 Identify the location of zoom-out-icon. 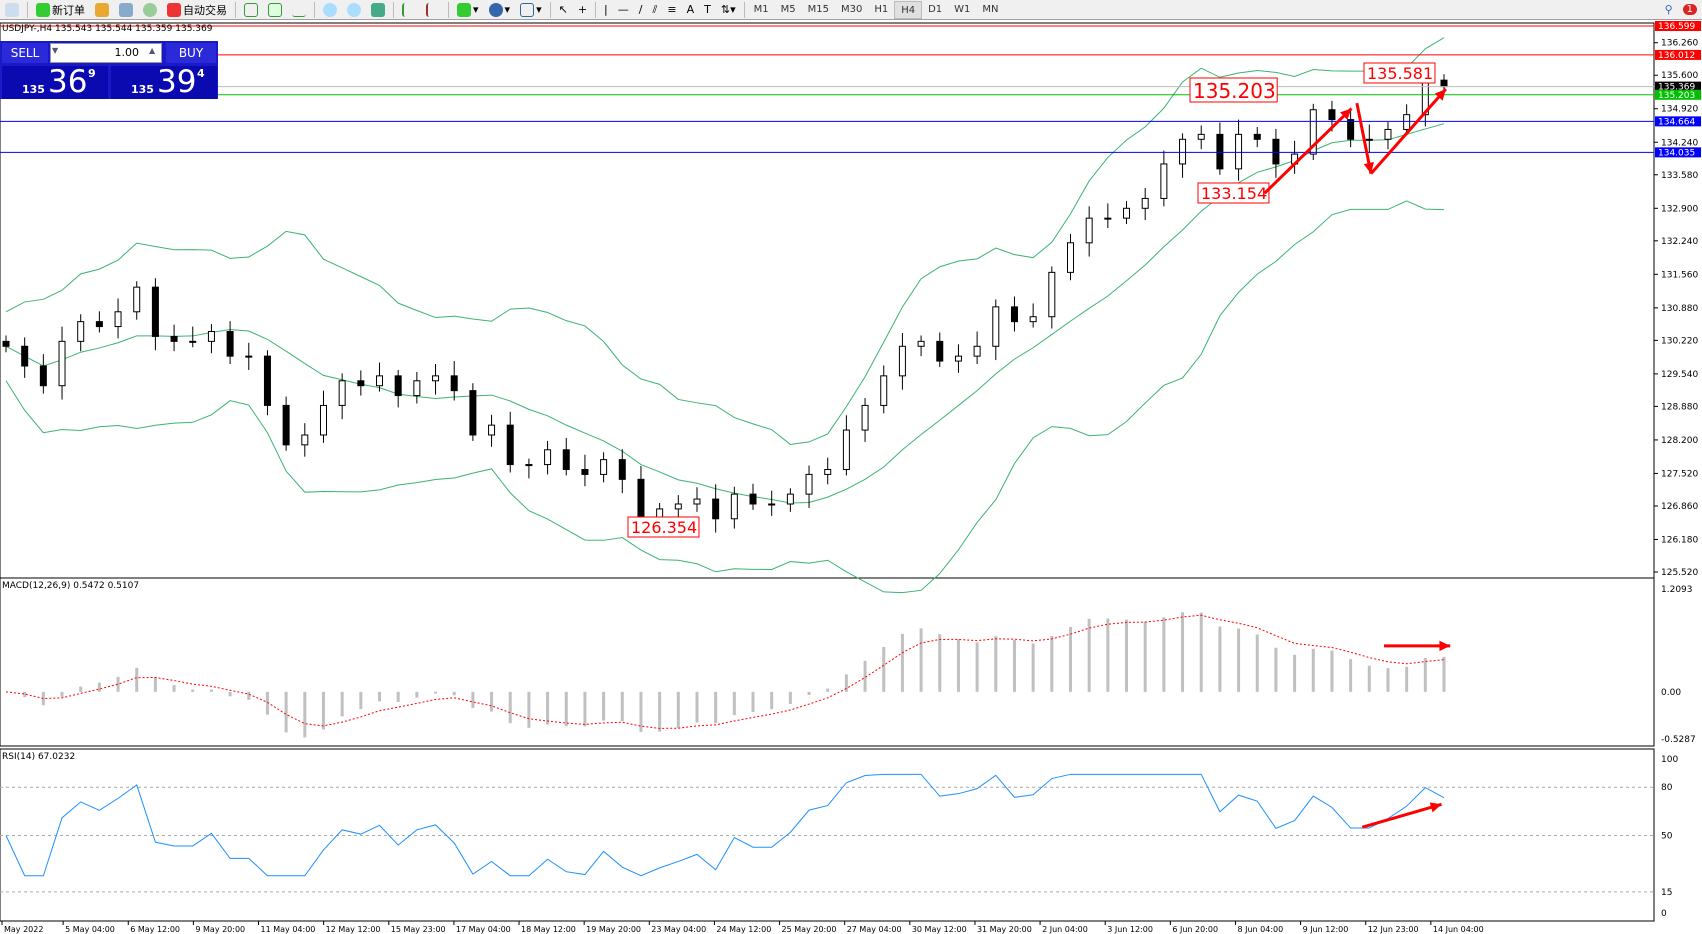
(354, 10).